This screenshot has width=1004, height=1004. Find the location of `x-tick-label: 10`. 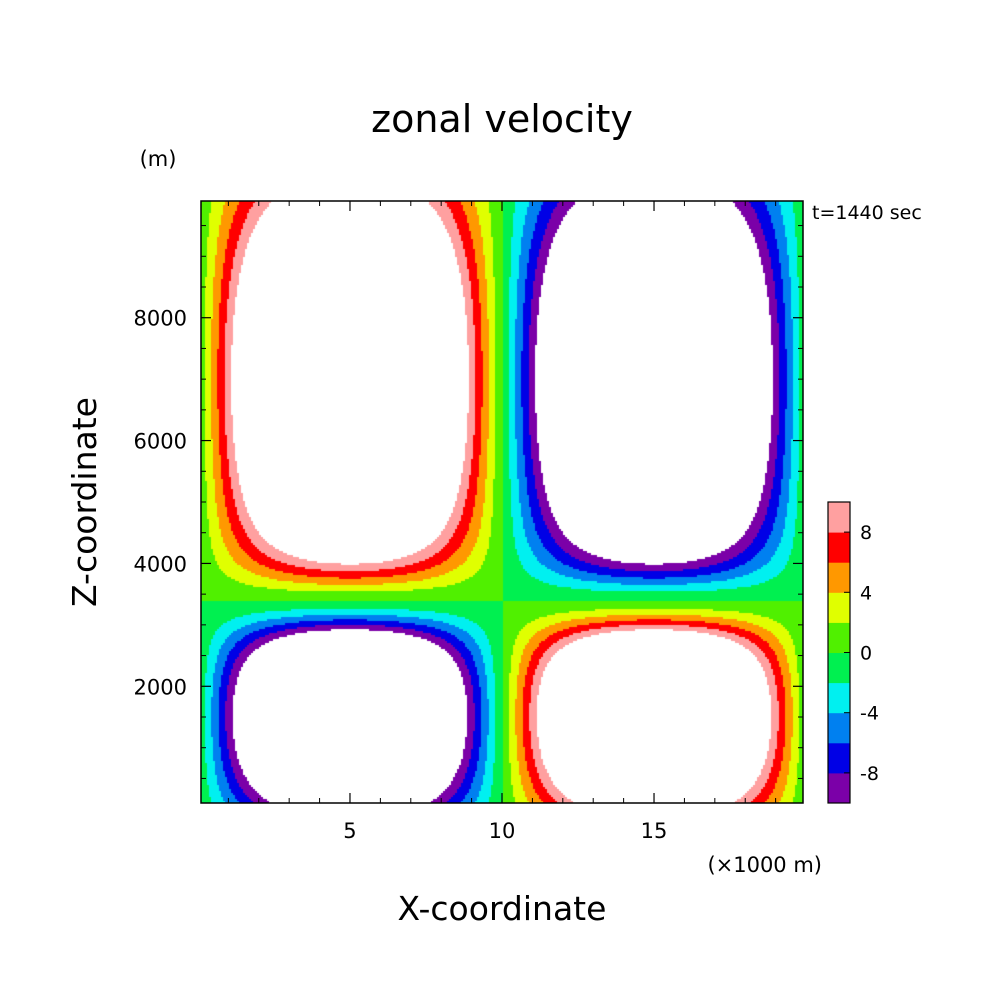

x-tick-label: 10 is located at coordinates (502, 831).